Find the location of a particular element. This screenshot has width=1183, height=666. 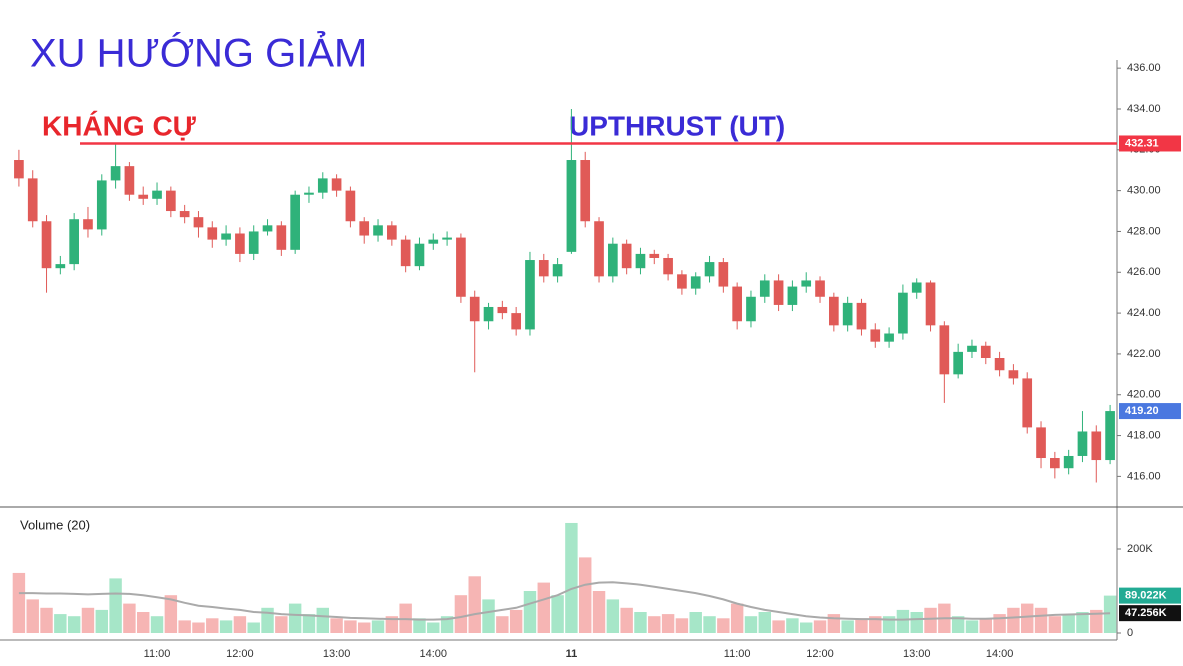

y-tick-label: 428.00 is located at coordinates (1144, 231).